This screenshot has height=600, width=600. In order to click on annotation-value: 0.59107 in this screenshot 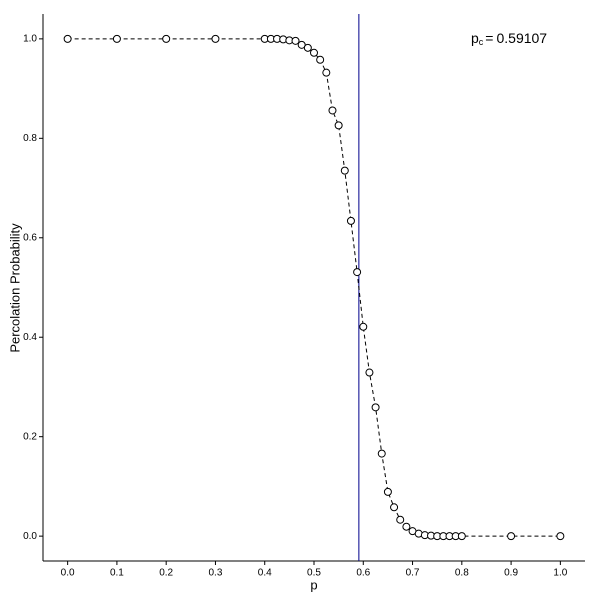, I will do `click(521, 38)`.